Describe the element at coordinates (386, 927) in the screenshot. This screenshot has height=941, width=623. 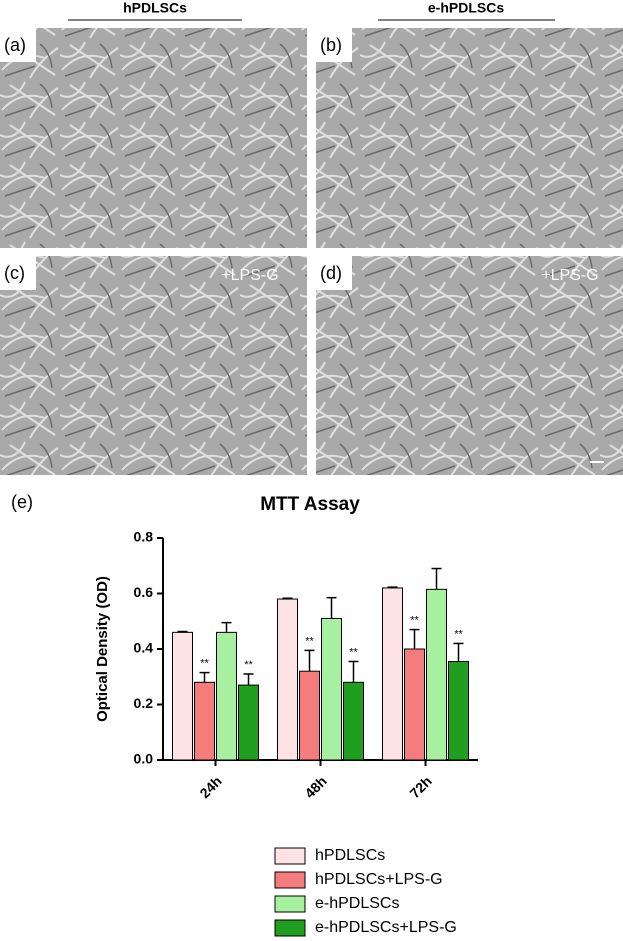
I see `legend-label: e-hPDLSCs+LPS-G` at that location.